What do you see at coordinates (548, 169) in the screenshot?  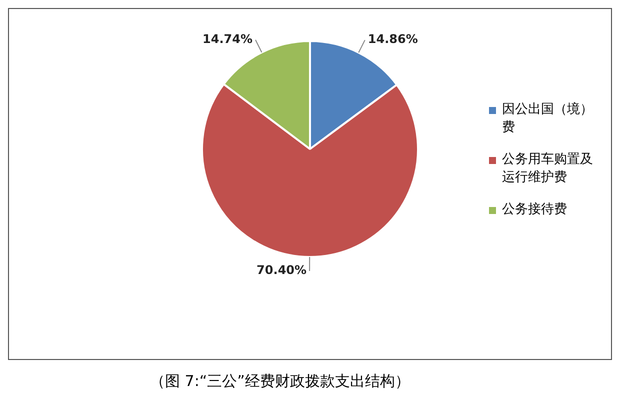 I see `legend-label: 公务用车购置及运行维护费` at bounding box center [548, 169].